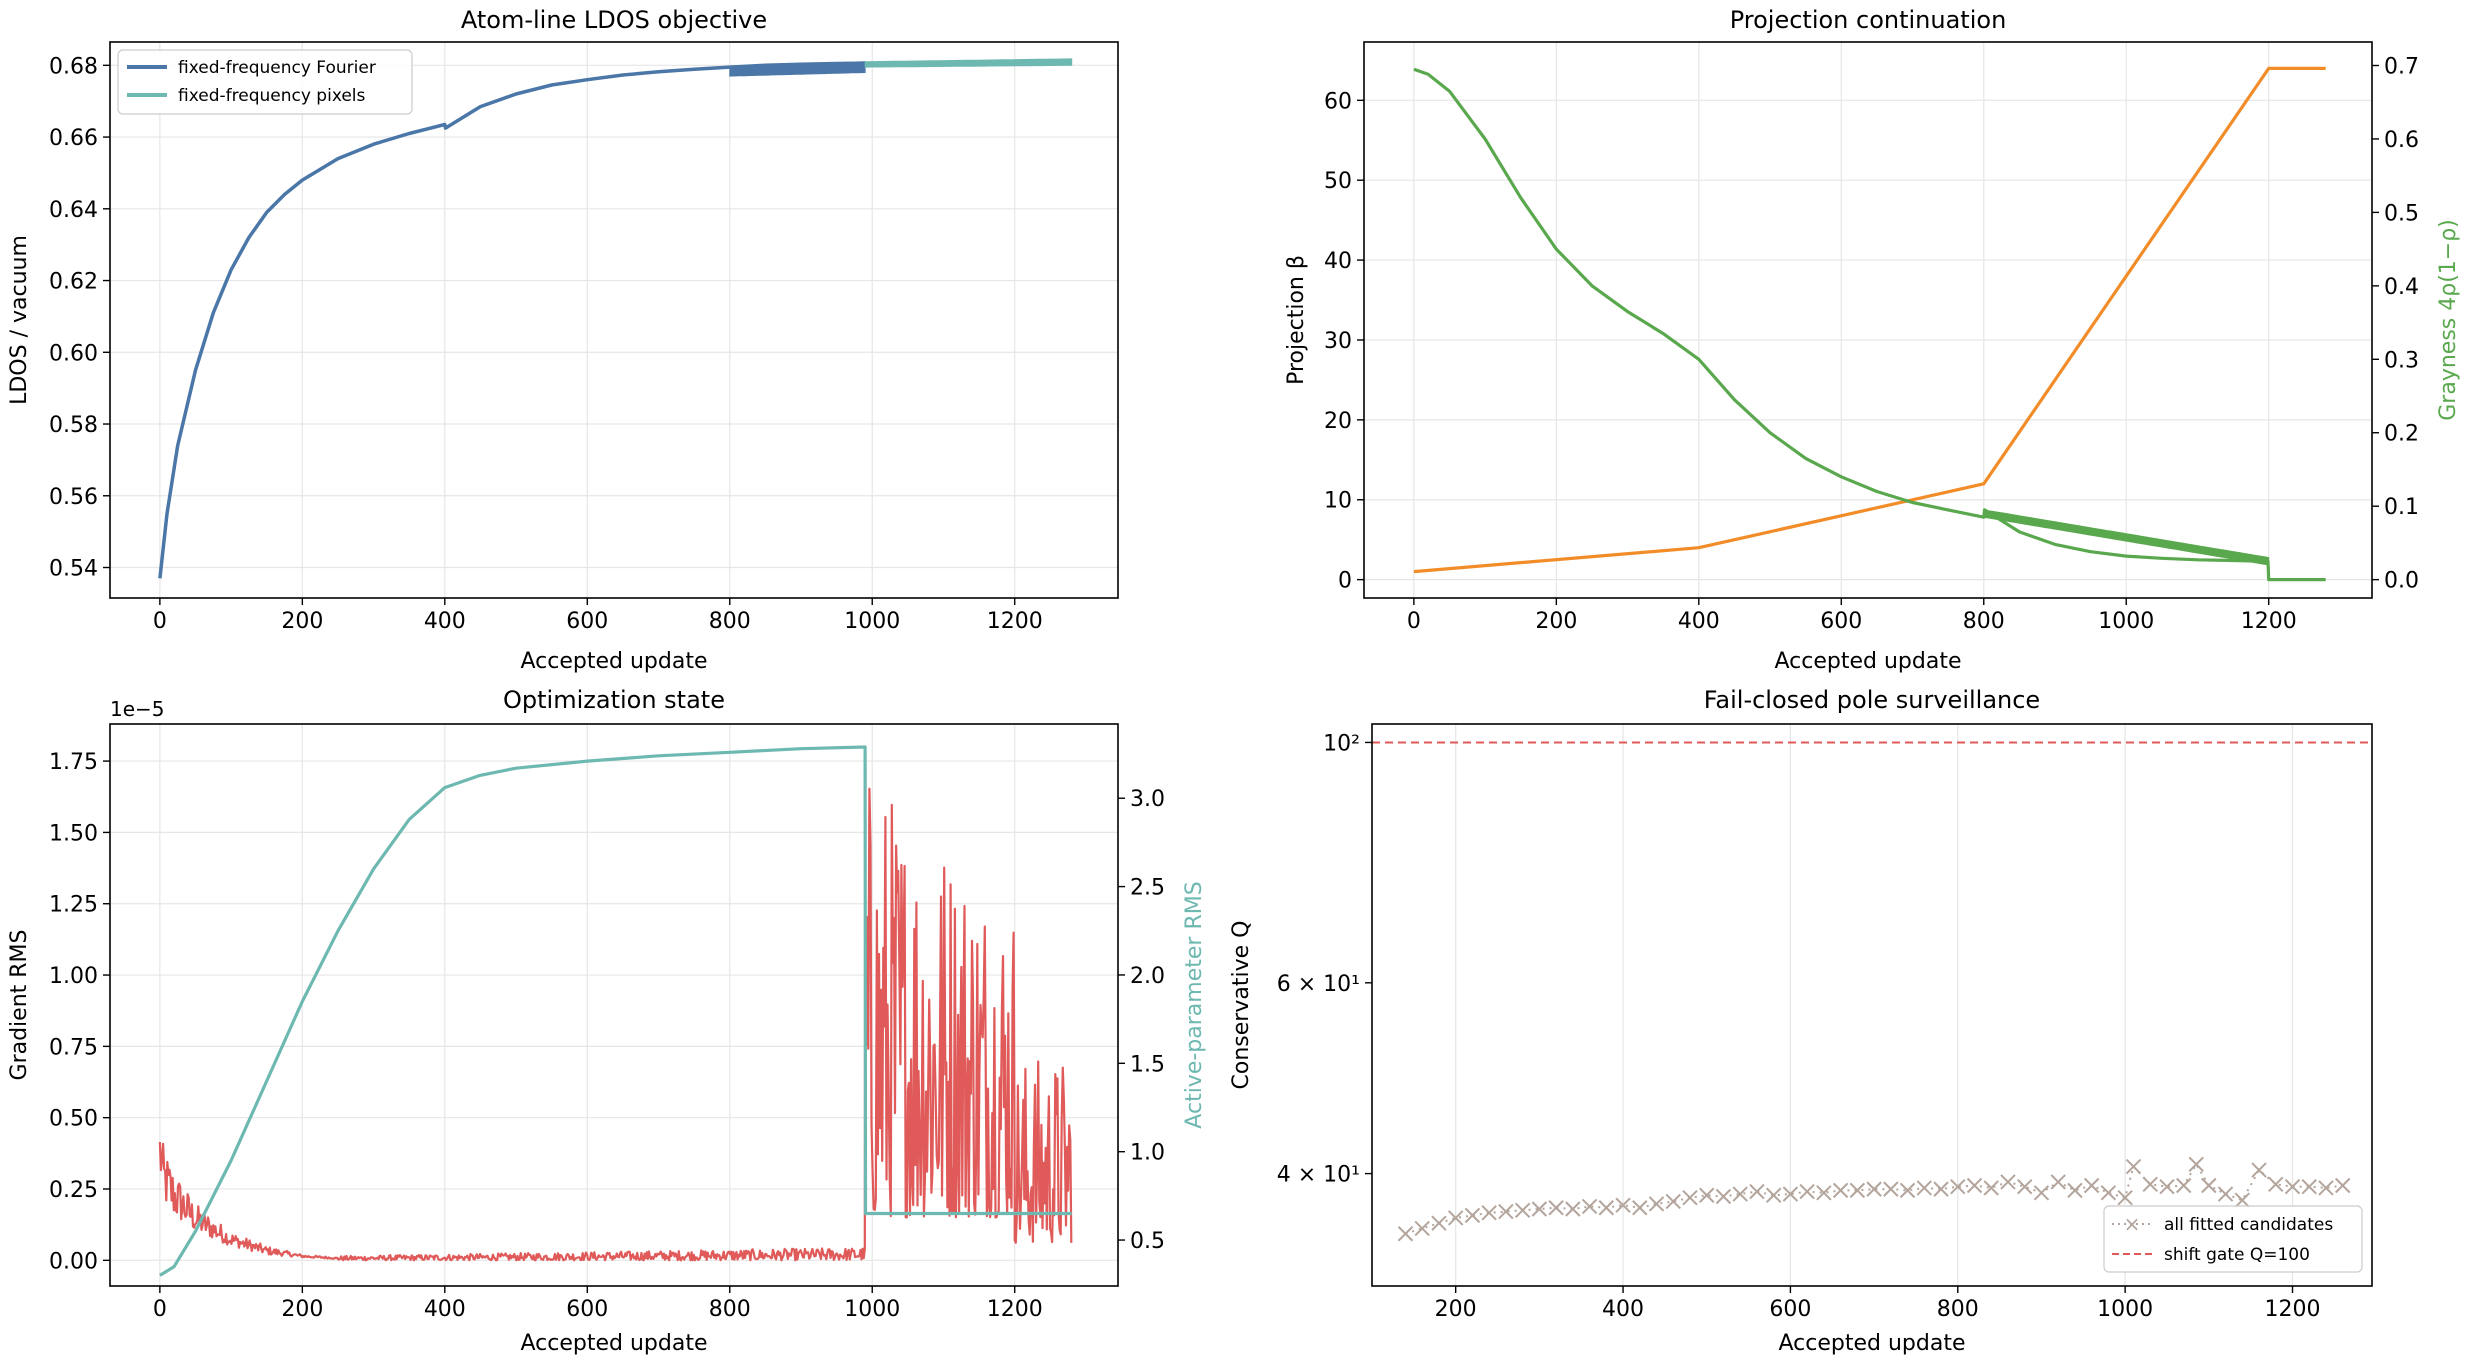 This screenshot has width=2465, height=1360. Describe the element at coordinates (614, 700) in the screenshot. I see `optimization-title: Optimization state` at that location.